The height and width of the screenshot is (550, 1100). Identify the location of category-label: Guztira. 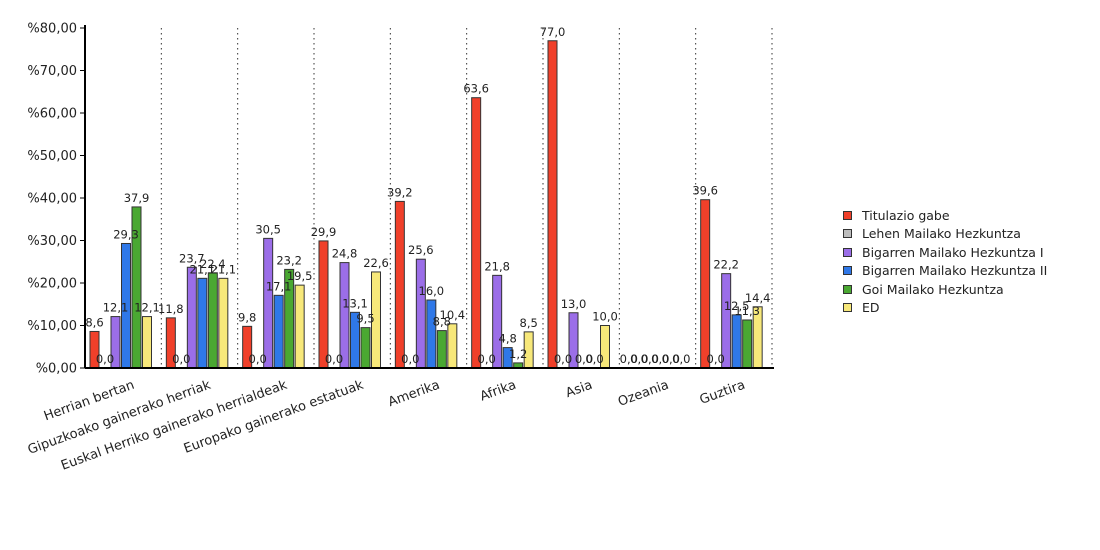
(722, 393).